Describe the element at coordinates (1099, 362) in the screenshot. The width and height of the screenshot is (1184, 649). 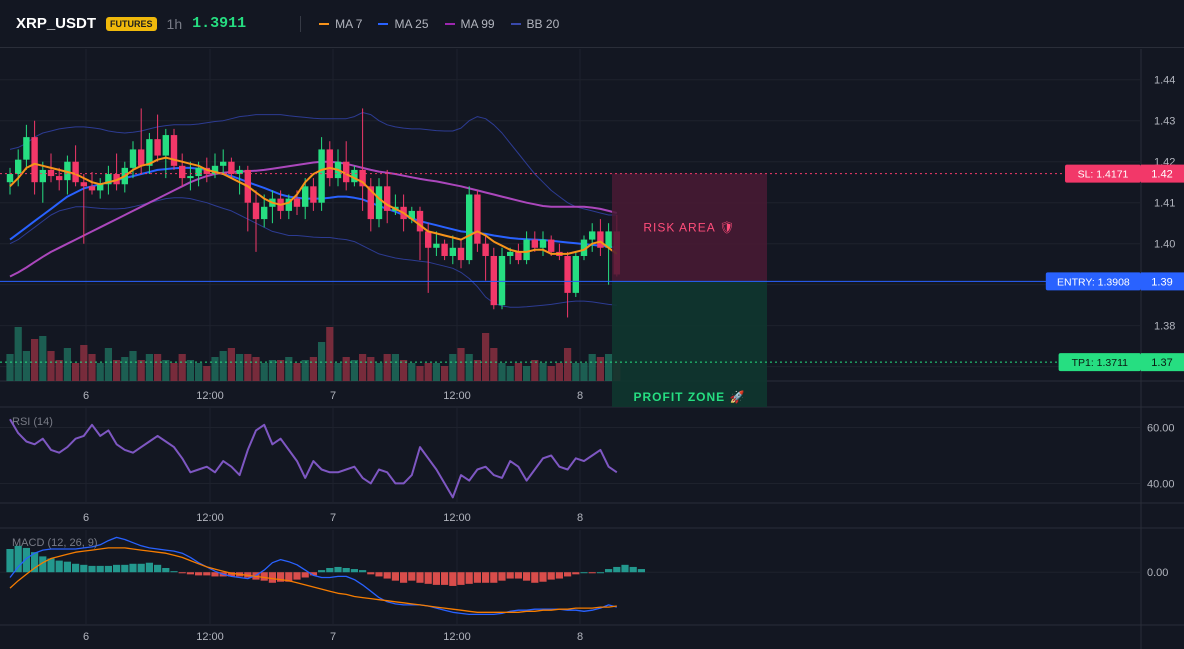
I see `tp-level-tag` at that location.